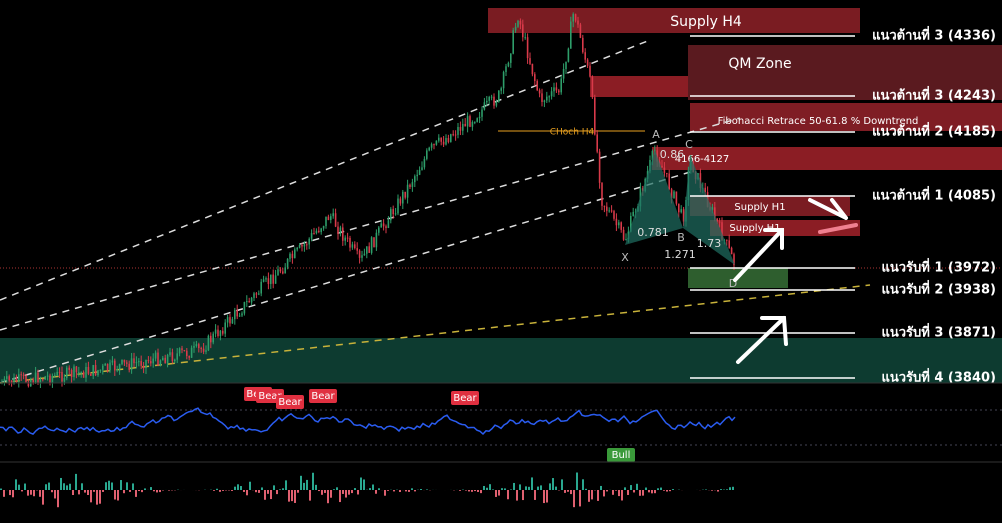 This screenshot has width=1002, height=523. What do you see at coordinates (846, 117) in the screenshot?
I see `zone` at bounding box center [846, 117].